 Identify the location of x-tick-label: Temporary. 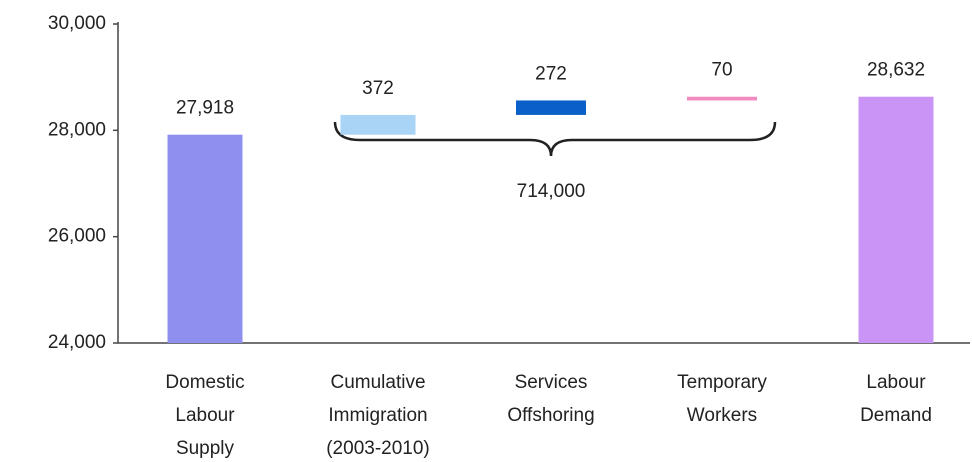
(722, 382).